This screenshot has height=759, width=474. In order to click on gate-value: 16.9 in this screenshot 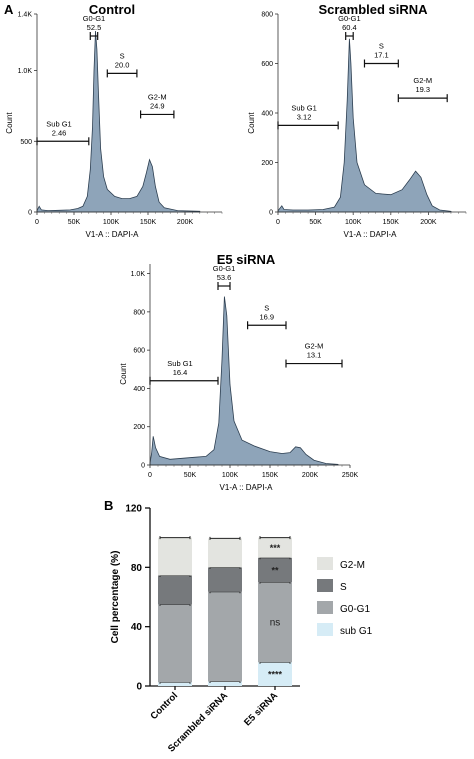, I will do `click(266, 316)`.